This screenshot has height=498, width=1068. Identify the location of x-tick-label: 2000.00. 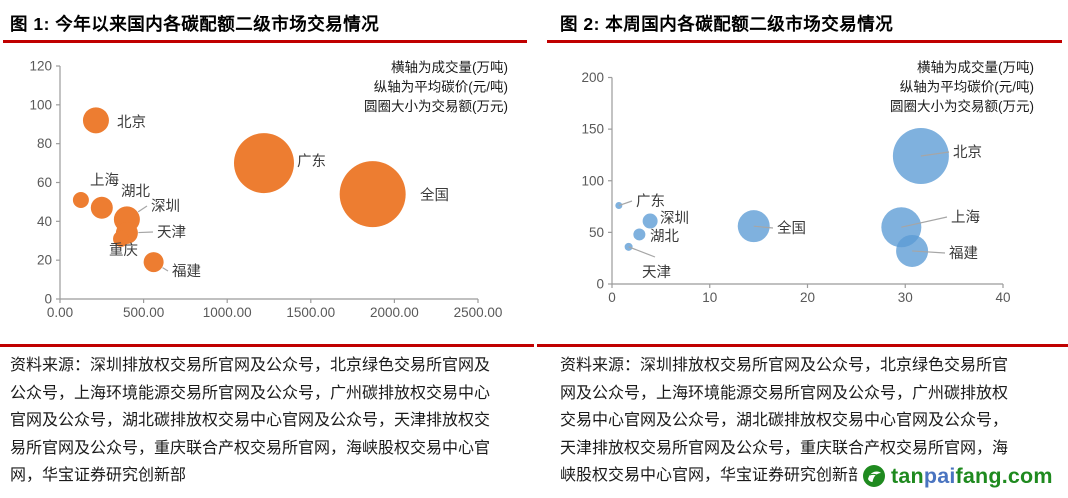
(394, 312).